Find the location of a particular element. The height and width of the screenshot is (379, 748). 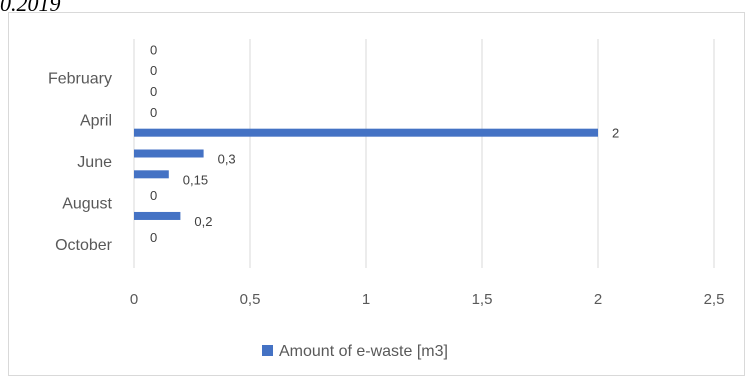

y-tick-label: June is located at coordinates (94, 162).